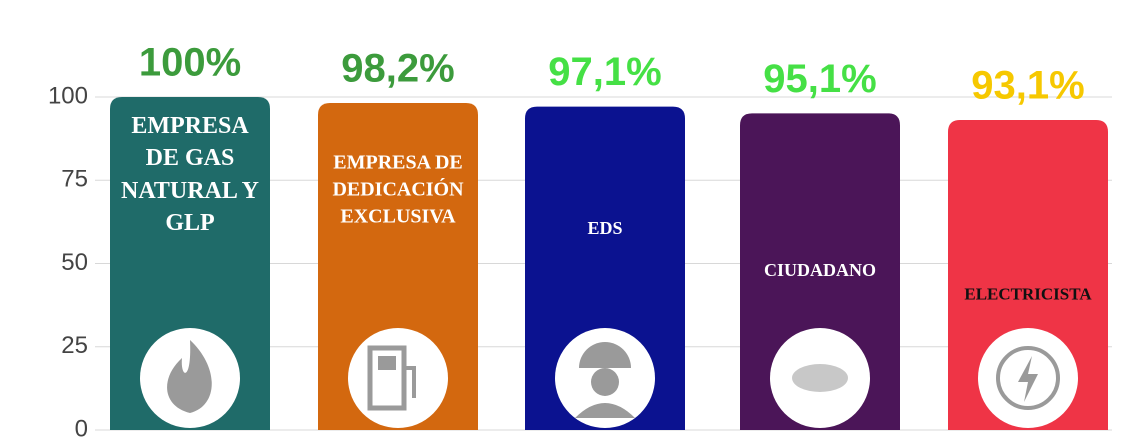 The width and height of the screenshot is (1128, 446). Describe the element at coordinates (1028, 294) in the screenshot. I see `category-label: ELECTRICISTA` at that location.